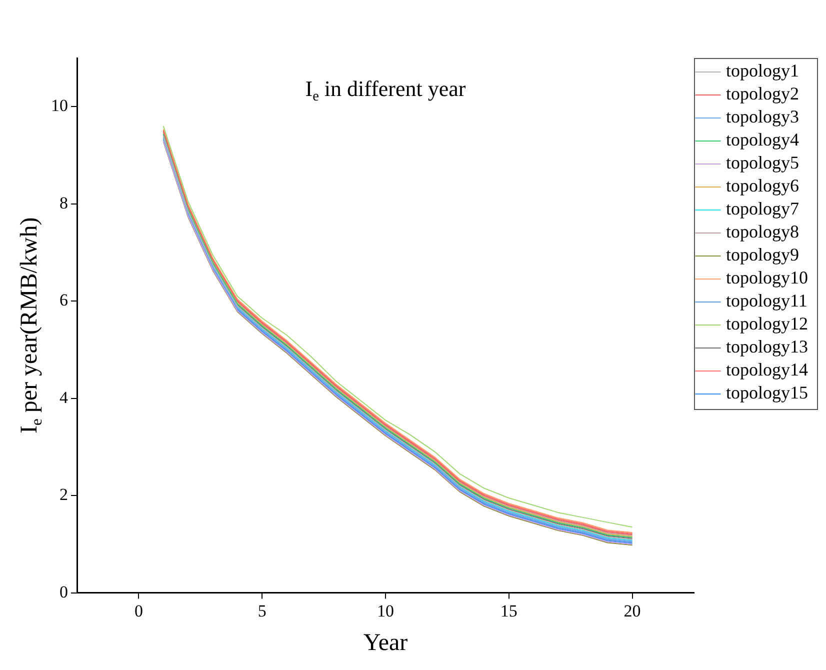 The width and height of the screenshot is (826, 670). What do you see at coordinates (509, 610) in the screenshot?
I see `x-tick-label: 15` at bounding box center [509, 610].